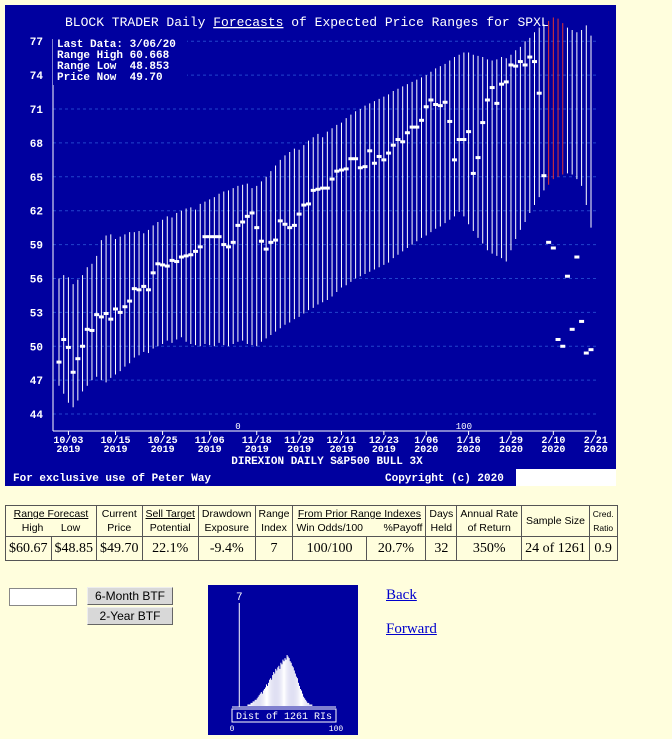  What do you see at coordinates (115, 441) in the screenshot?
I see `x-tick-label: 10/15` at bounding box center [115, 441].